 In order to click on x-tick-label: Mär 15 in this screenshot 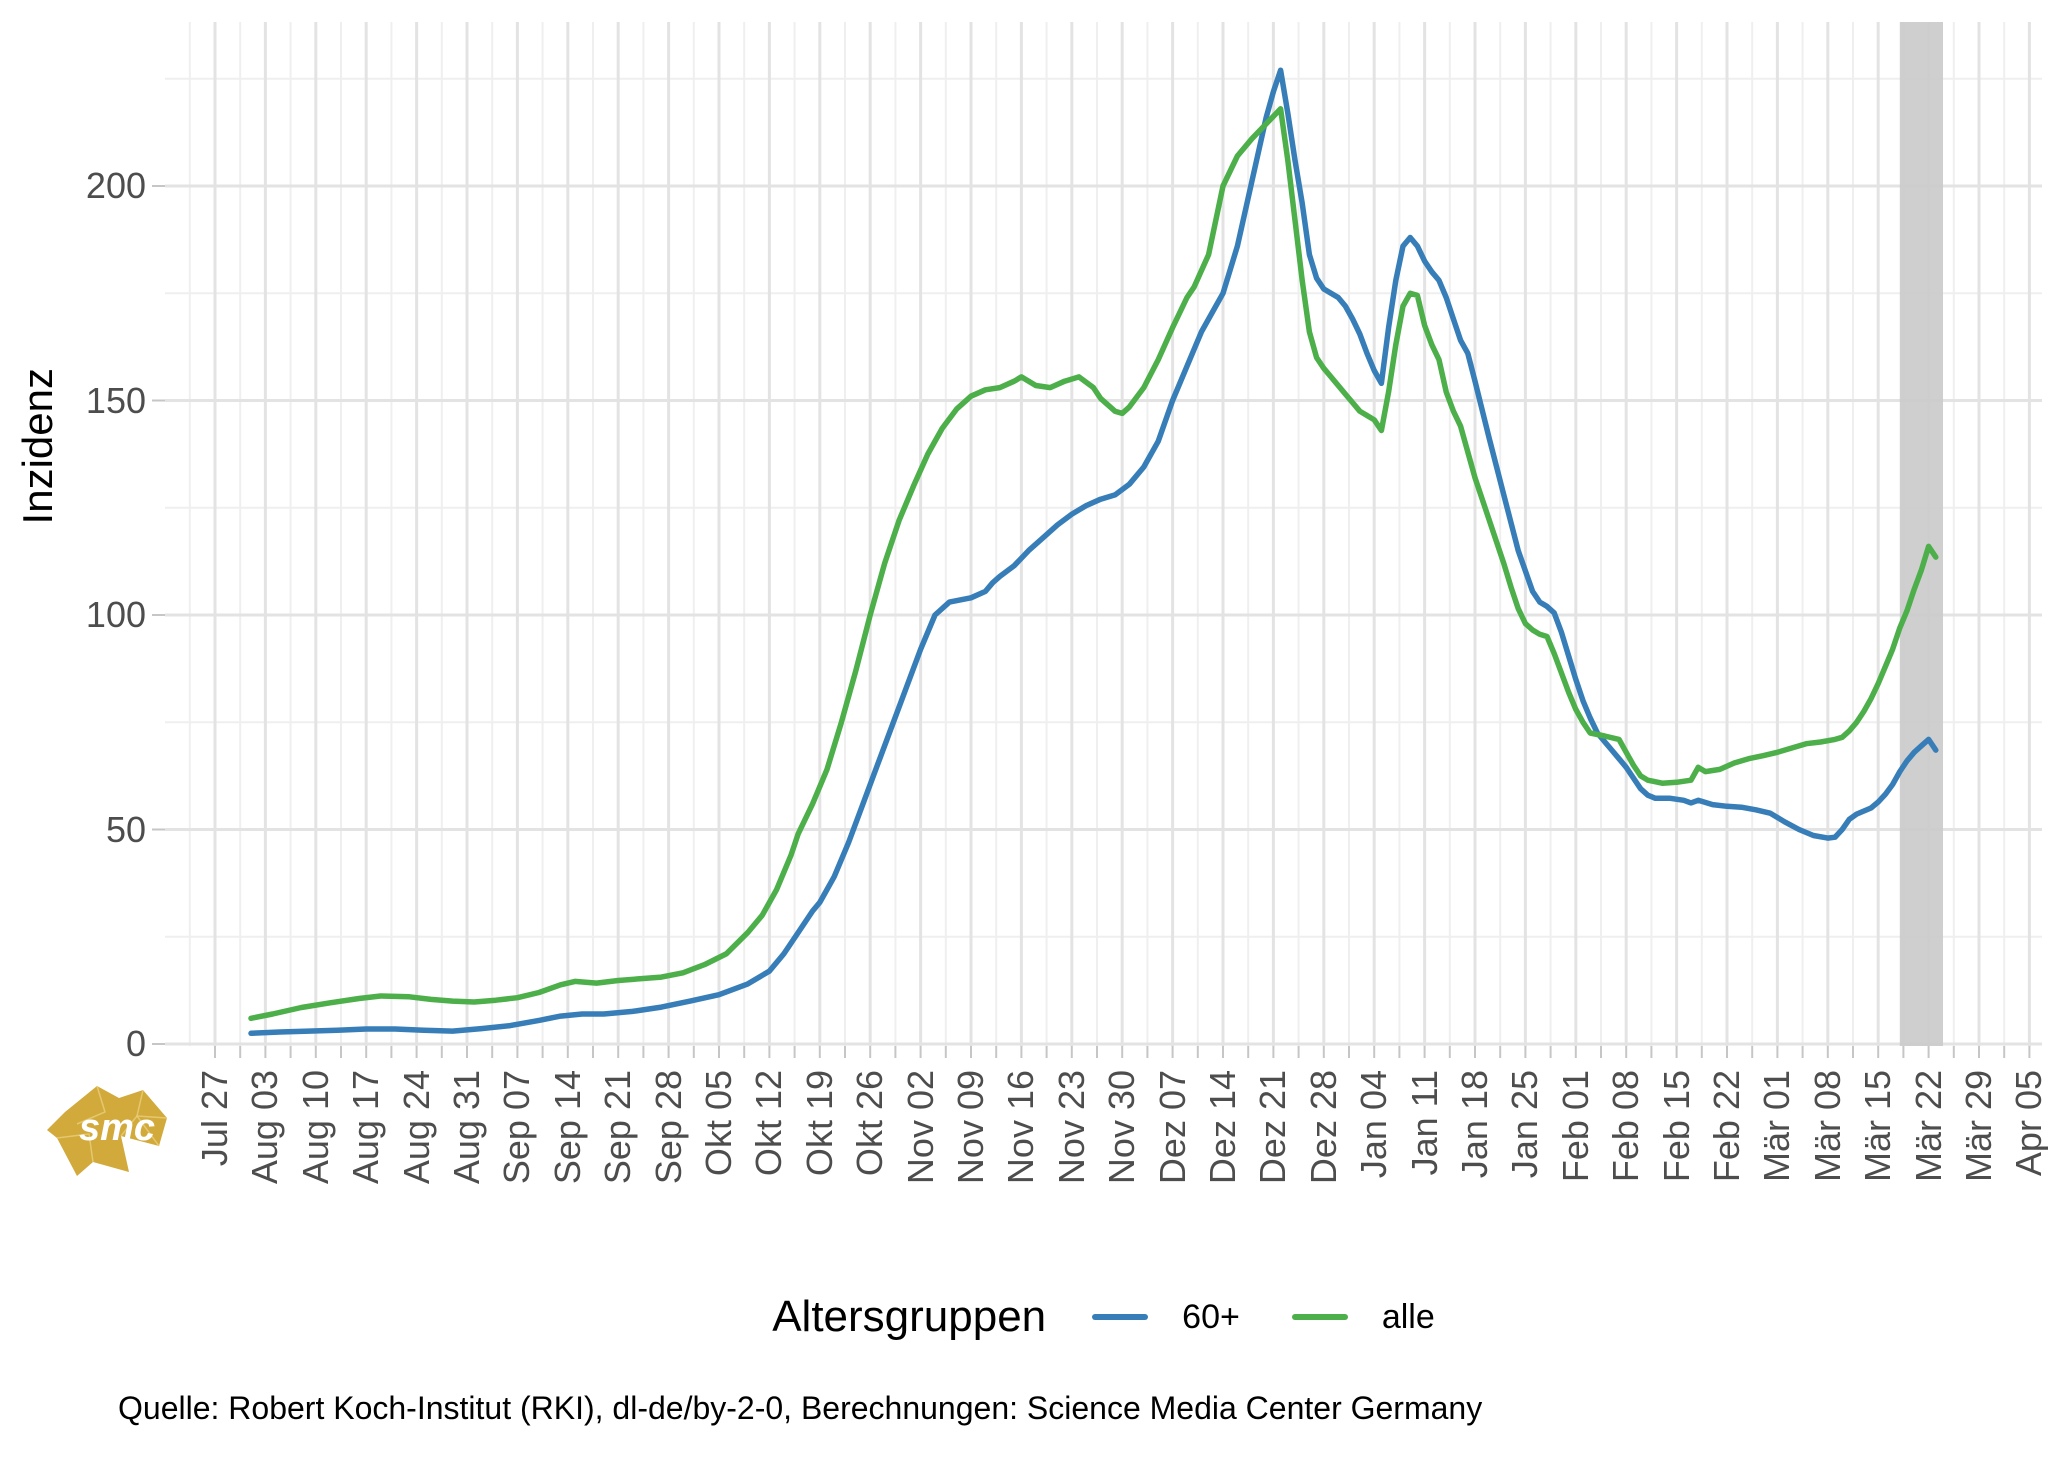, I will do `click(1878, 1126)`.